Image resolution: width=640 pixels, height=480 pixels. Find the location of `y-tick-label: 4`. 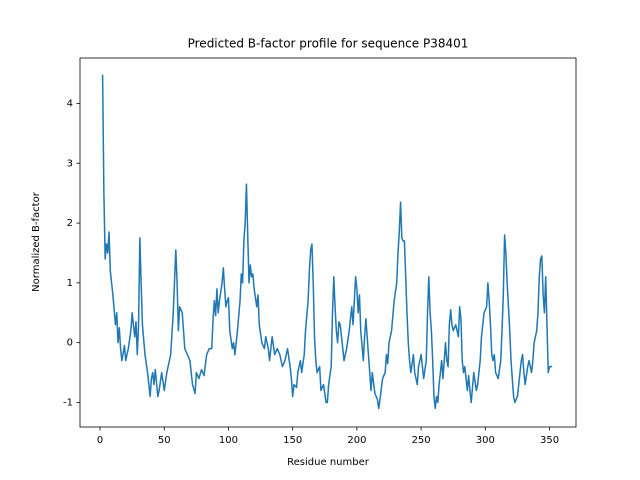

y-tick-label: 4 is located at coordinates (70, 103).